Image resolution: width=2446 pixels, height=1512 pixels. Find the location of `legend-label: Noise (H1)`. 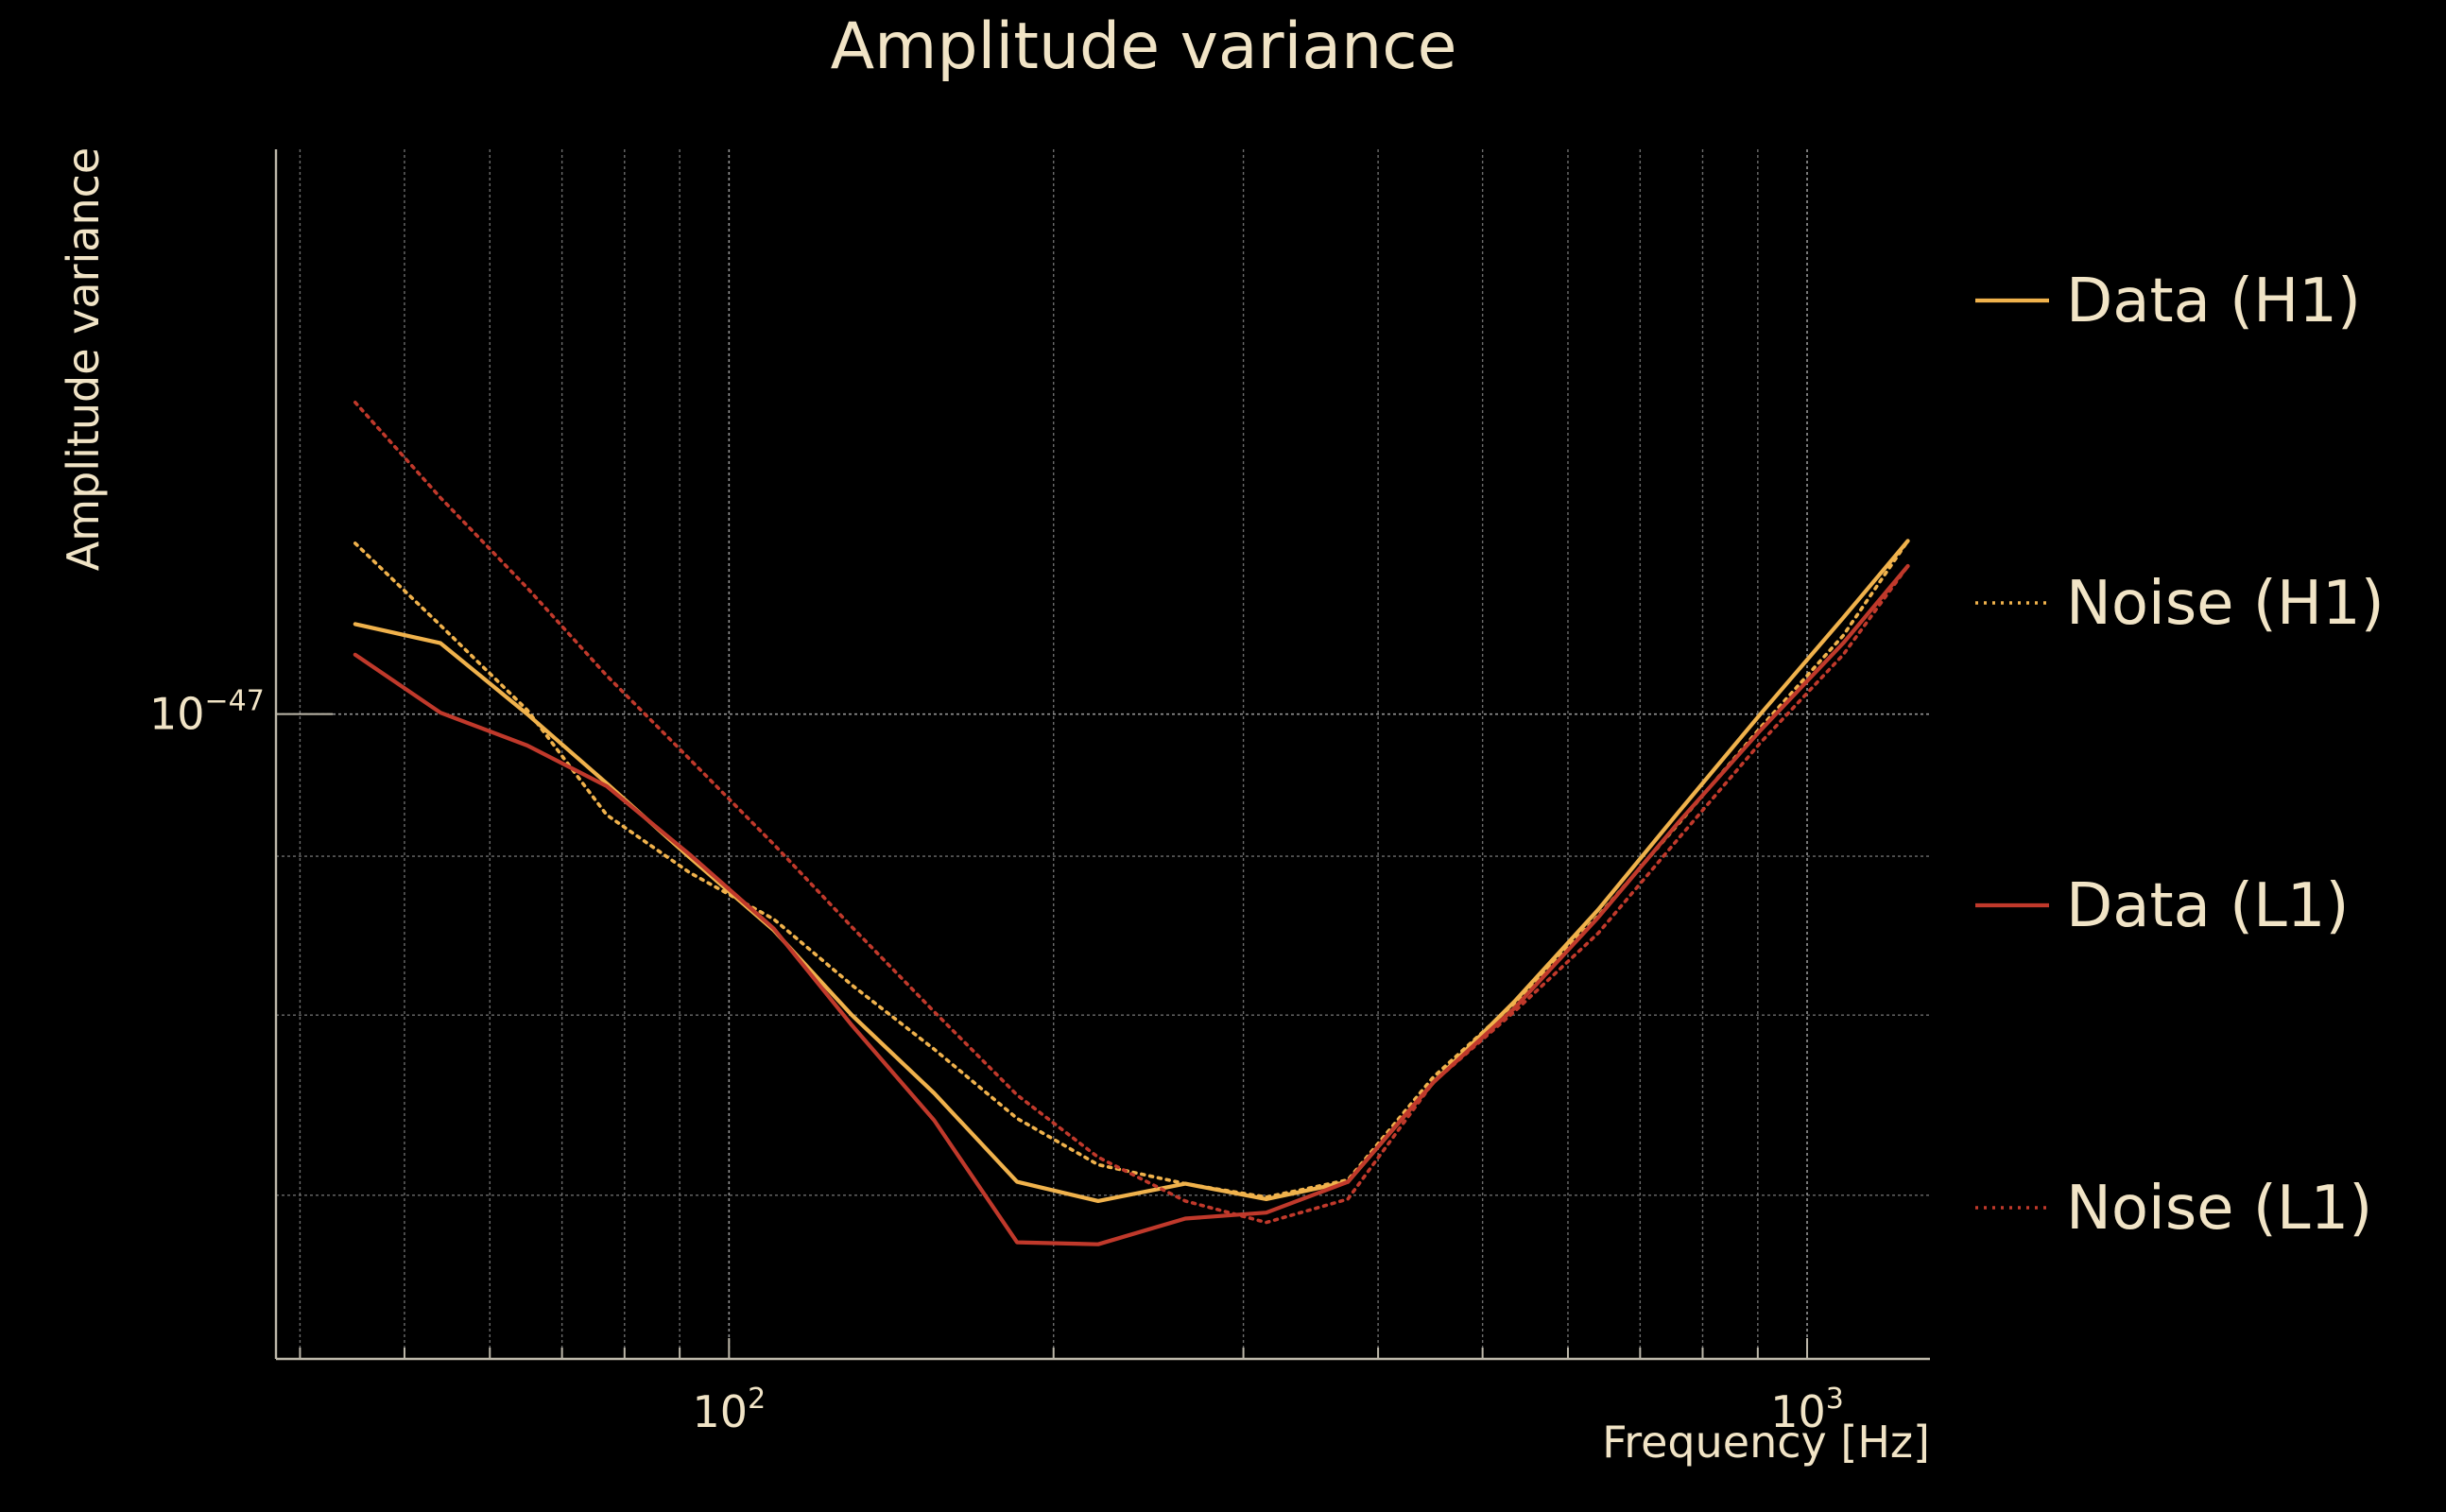

legend-label: Noise (H1) is located at coordinates (2225, 604).